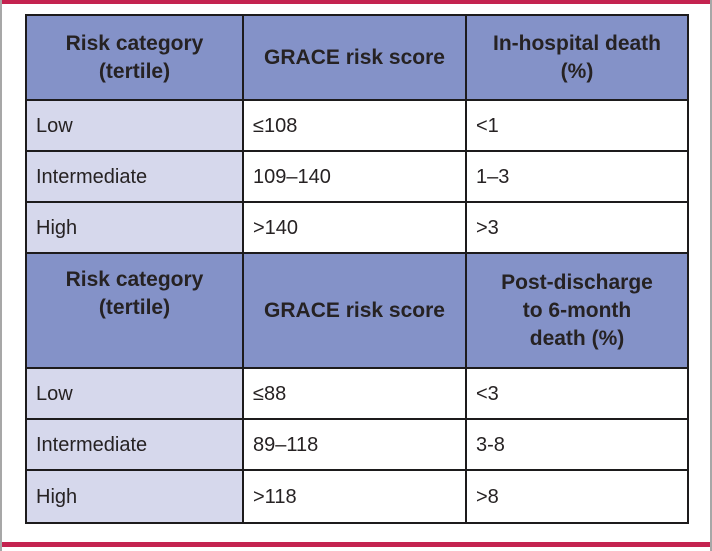  I want to click on table2-row-high: High >118 >8, so click(357, 496).